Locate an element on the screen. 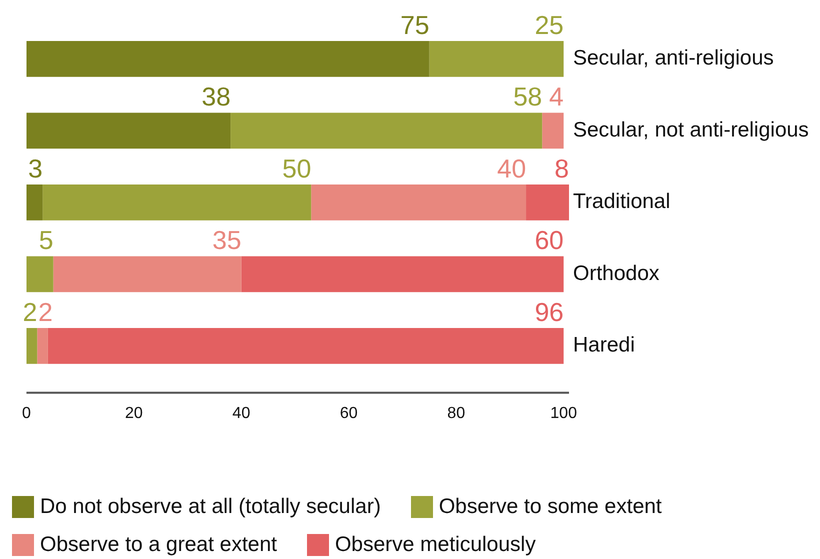 Image resolution: width=820 pixels, height=559 pixels. data-label: 58 is located at coordinates (527, 97).